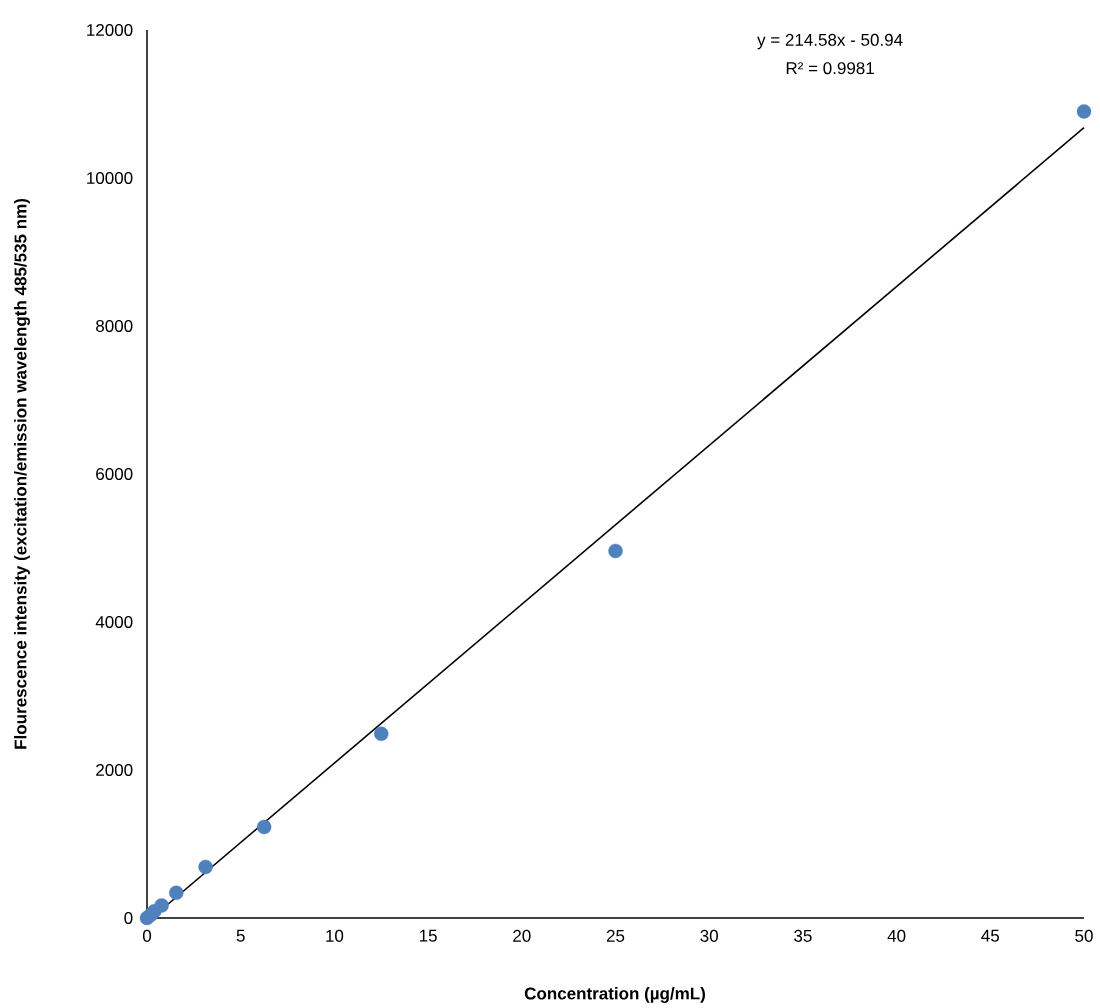 The height and width of the screenshot is (1008, 1100). Describe the element at coordinates (114, 622) in the screenshot. I see `y-tick-label: 4000` at that location.